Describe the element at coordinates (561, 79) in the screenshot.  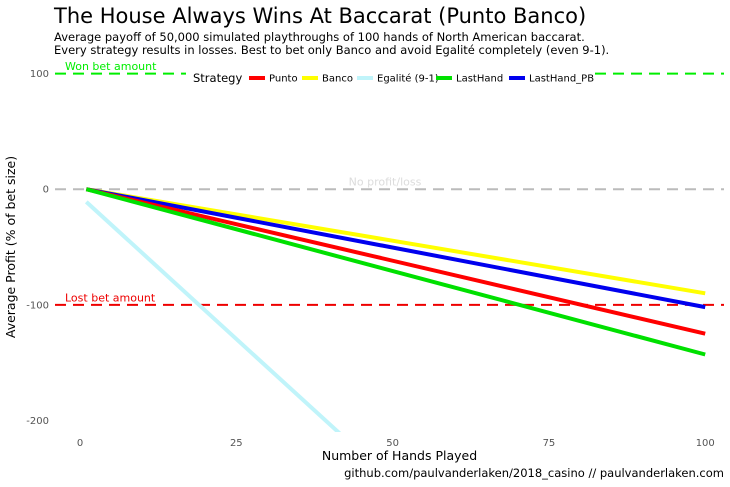
I see `legend-item-label: LastHand_PB` at that location.